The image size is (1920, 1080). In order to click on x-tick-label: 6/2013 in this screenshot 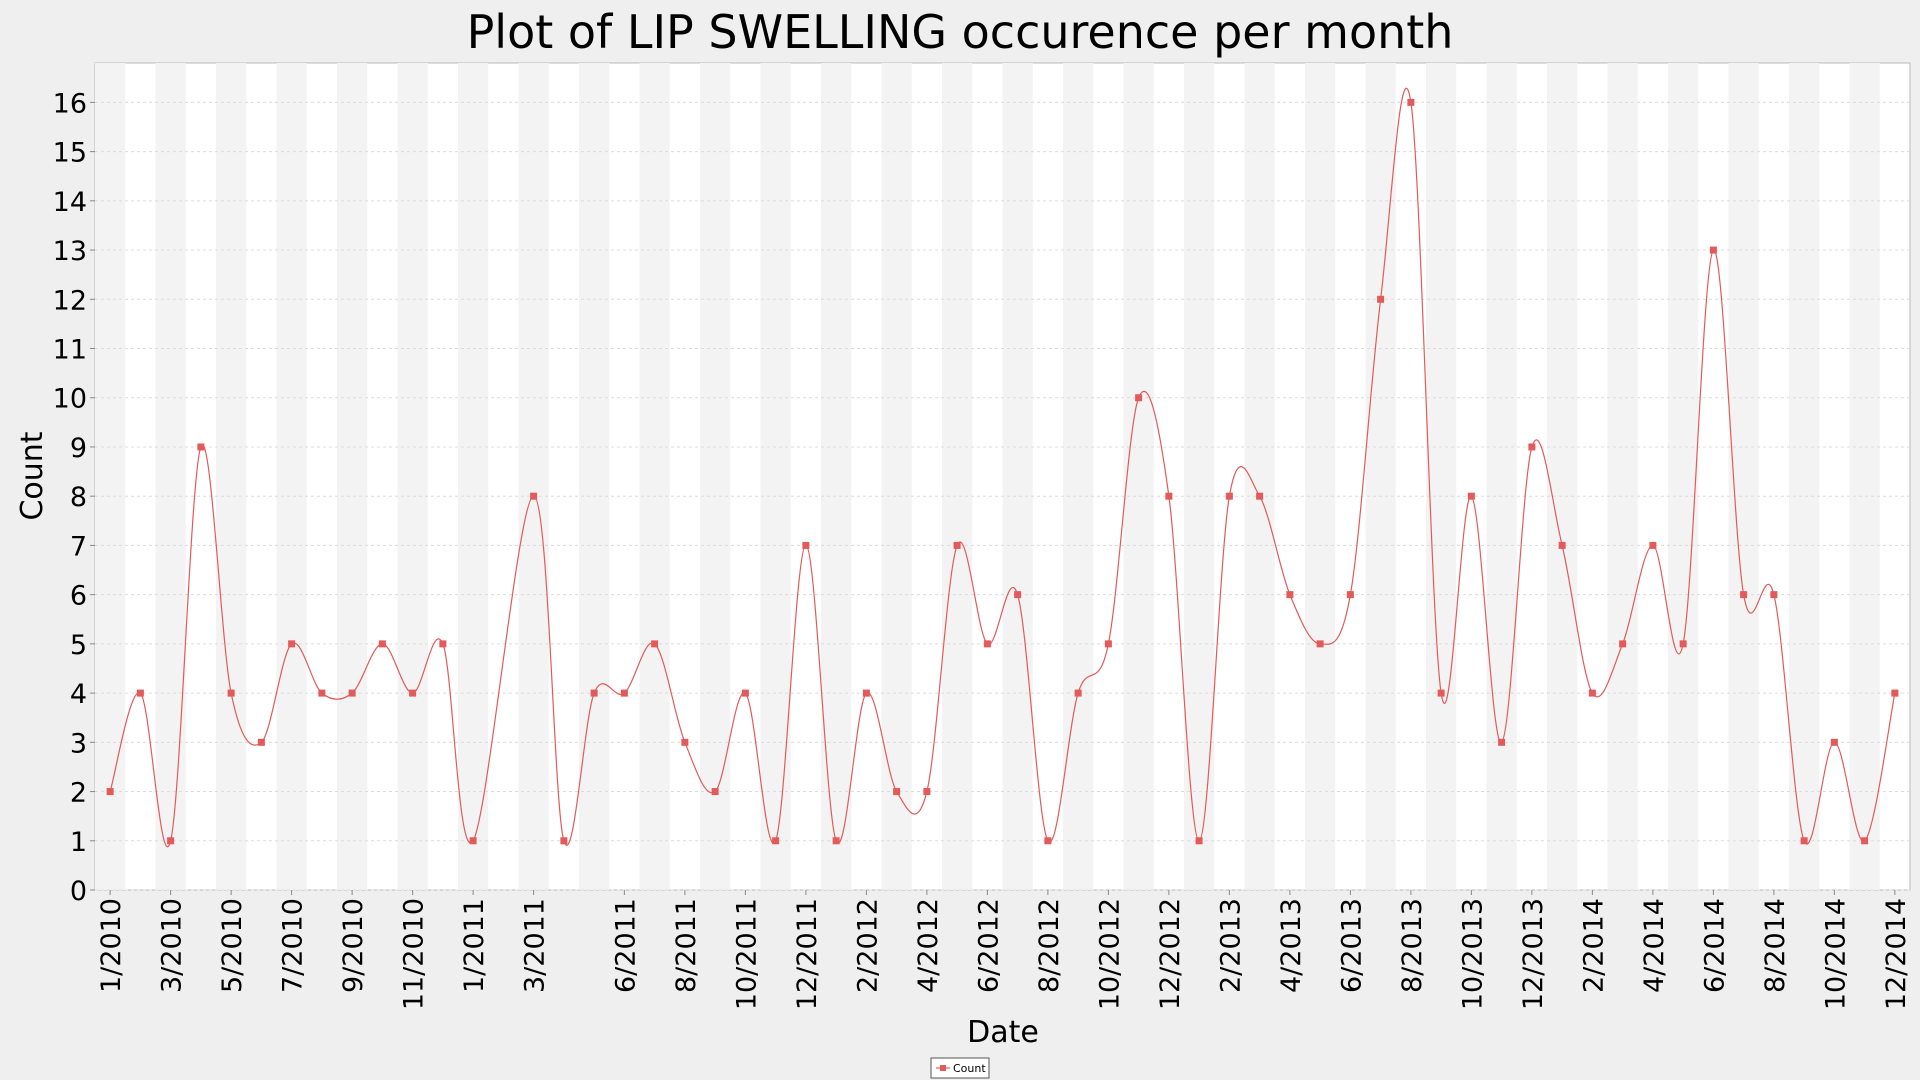, I will do `click(1351, 945)`.